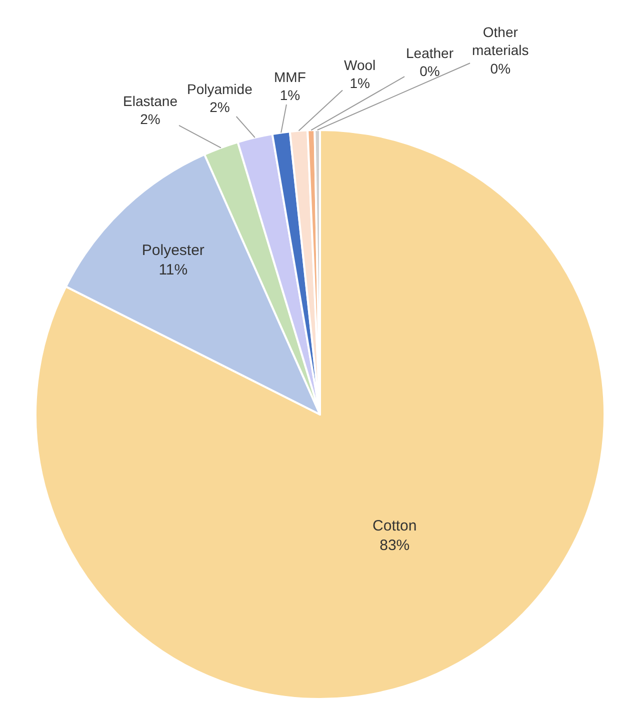 The width and height of the screenshot is (640, 709). I want to click on data-label: 83%, so click(395, 545).